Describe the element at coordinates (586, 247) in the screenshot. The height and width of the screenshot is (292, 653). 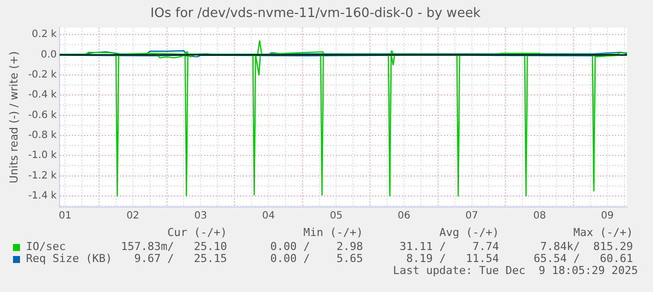
I see `text: 7.84k/ 815.29` at that location.